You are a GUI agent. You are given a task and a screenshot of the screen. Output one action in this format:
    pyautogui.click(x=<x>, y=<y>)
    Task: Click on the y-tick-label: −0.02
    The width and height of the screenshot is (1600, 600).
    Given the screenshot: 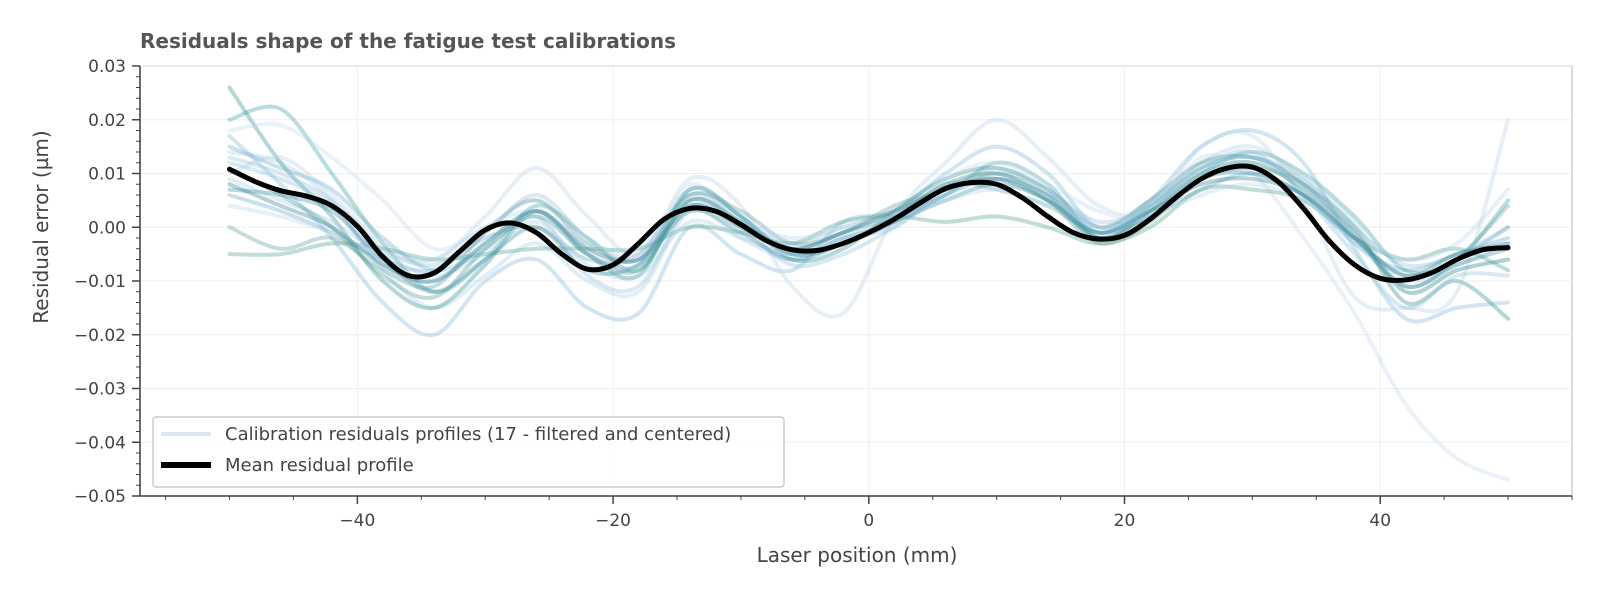 What is the action you would take?
    pyautogui.click(x=100, y=336)
    